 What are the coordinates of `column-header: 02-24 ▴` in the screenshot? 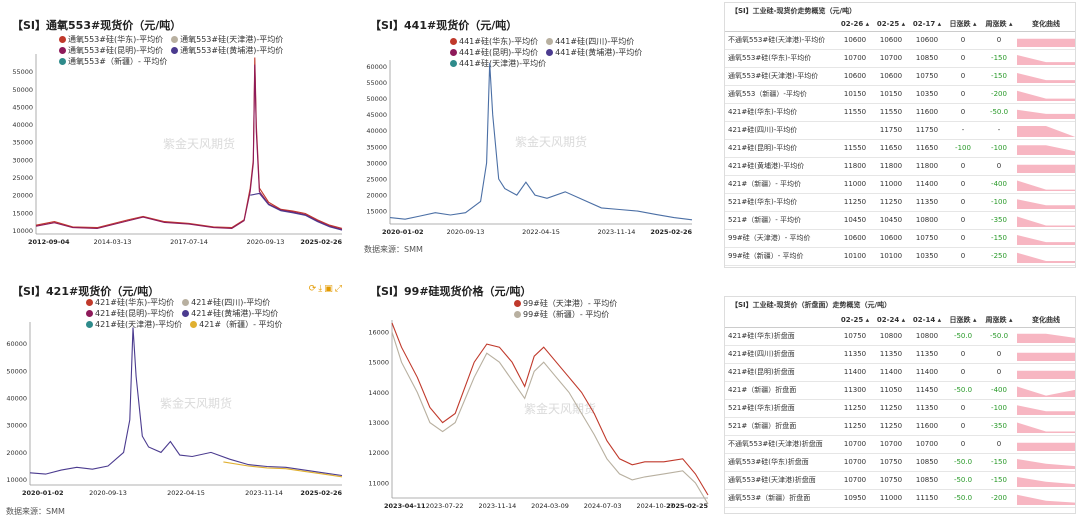 It's located at (891, 320).